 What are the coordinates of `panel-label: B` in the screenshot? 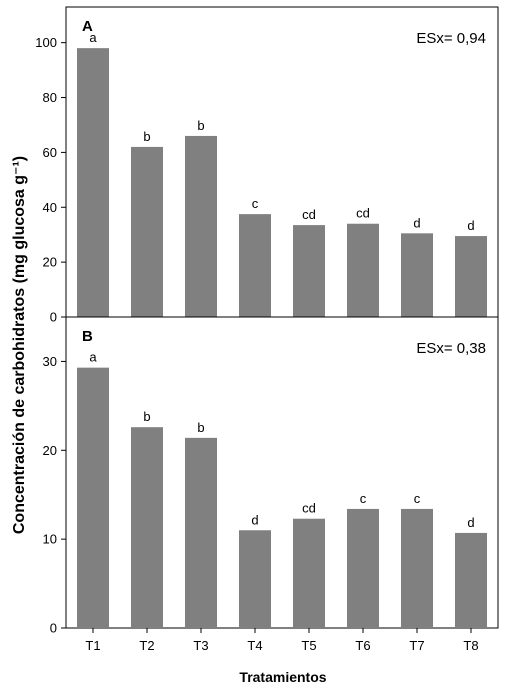 It's located at (87, 336).